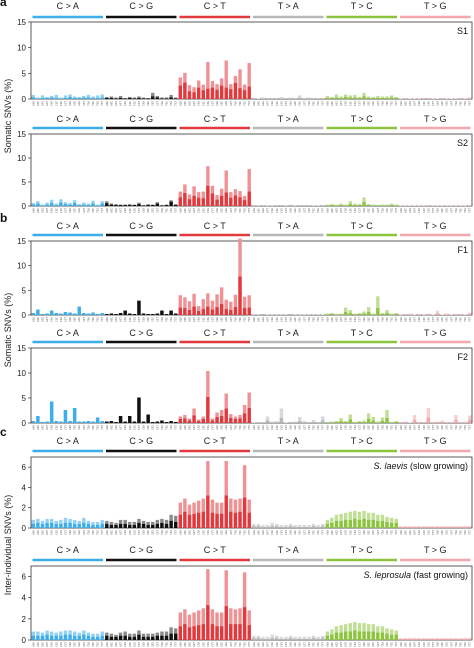 The image size is (474, 648). Describe the element at coordinates (251, 170) in the screenshot. I see `plot-frame` at that location.